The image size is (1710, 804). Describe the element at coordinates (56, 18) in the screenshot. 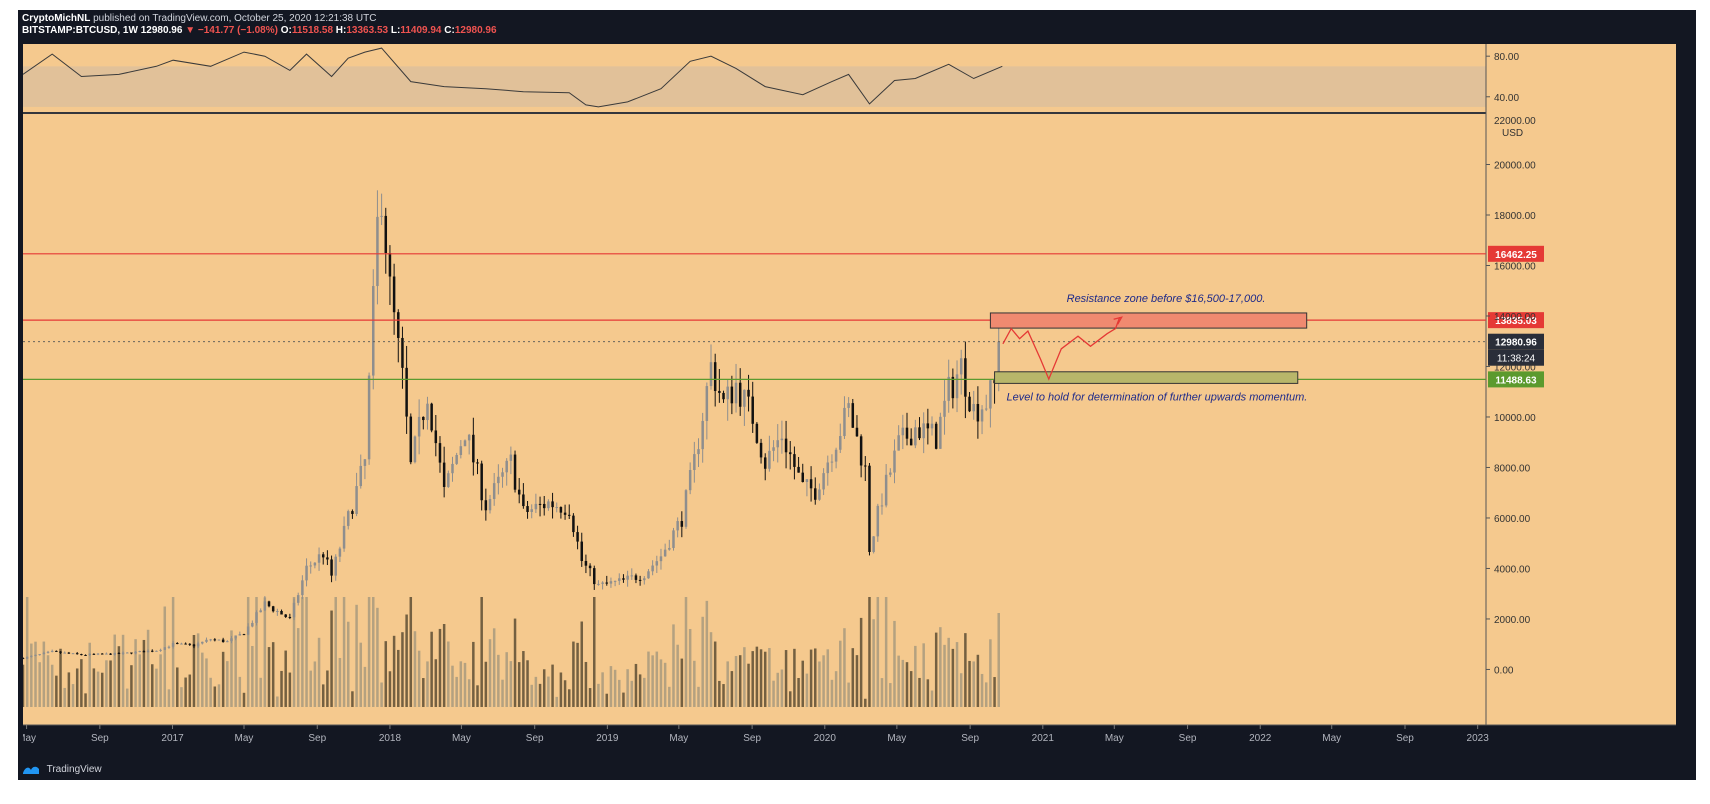

I see `author-name: CryptoMichNL` at that location.